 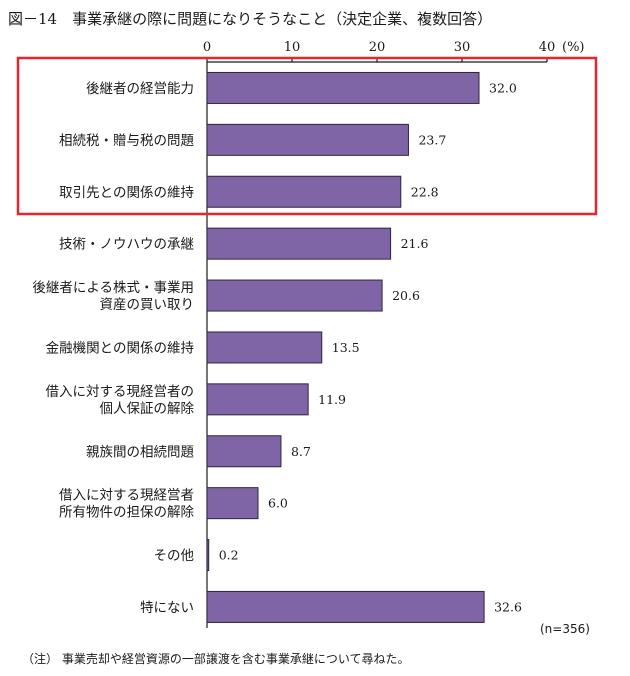 What do you see at coordinates (503, 87) in the screenshot?
I see `data-label: 32.0` at bounding box center [503, 87].